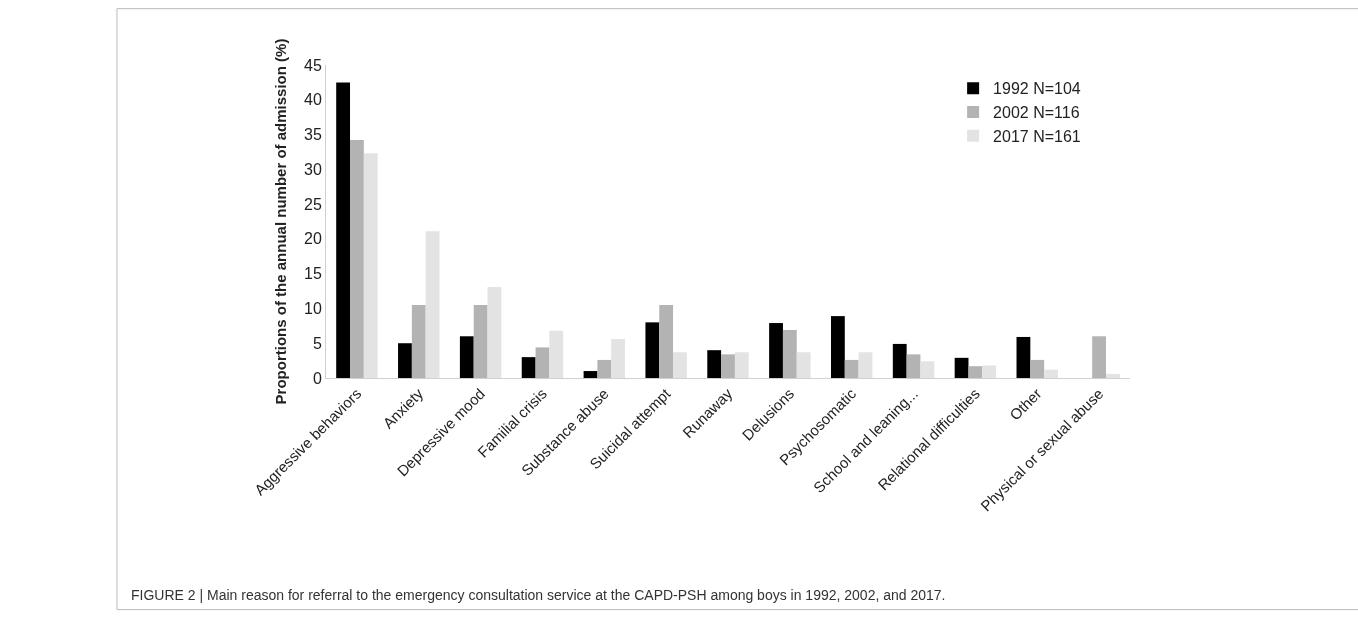 This screenshot has height=617, width=1358. Describe the element at coordinates (317, 378) in the screenshot. I see `y-tick-label: 0` at that location.